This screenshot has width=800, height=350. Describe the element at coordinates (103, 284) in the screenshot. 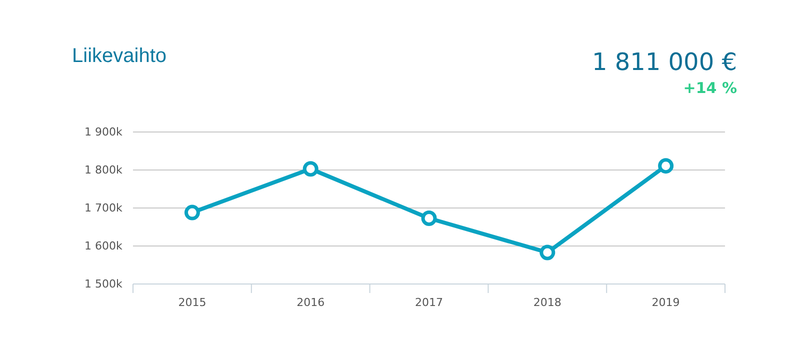

I see `y-tick-label: 1 500k` at that location.